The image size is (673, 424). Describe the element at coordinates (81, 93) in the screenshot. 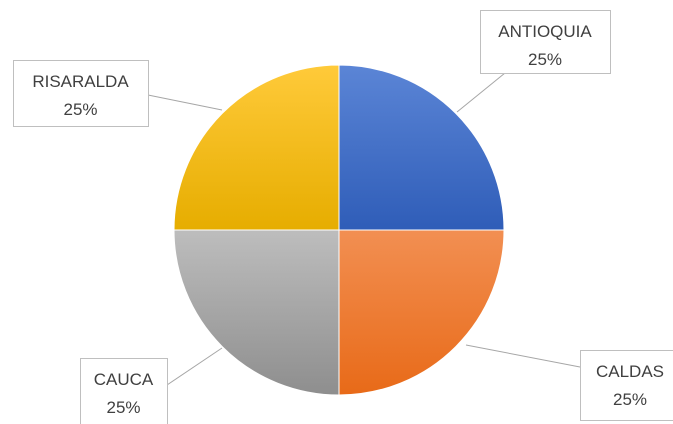

I see `data-label-box-risaralda` at that location.